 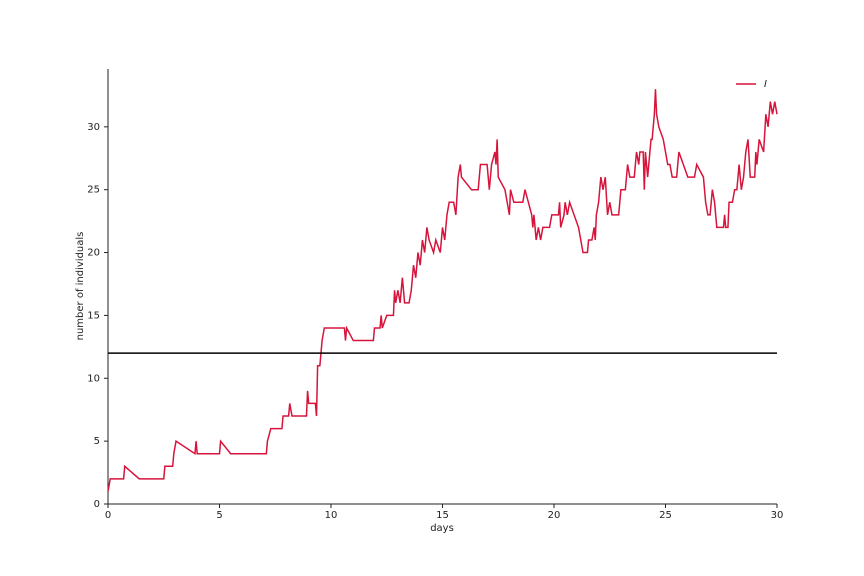 I want to click on y-tick-label: 0, so click(x=97, y=504).